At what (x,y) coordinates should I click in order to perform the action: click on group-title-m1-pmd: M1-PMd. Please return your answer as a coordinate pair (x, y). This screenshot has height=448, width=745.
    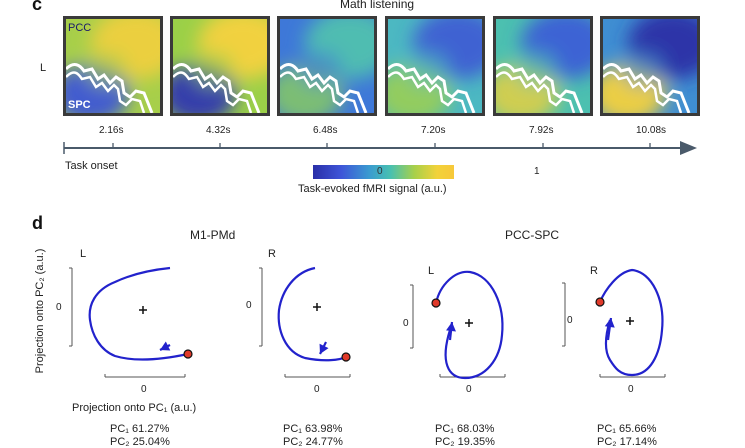
    Looking at the image, I should click on (213, 235).